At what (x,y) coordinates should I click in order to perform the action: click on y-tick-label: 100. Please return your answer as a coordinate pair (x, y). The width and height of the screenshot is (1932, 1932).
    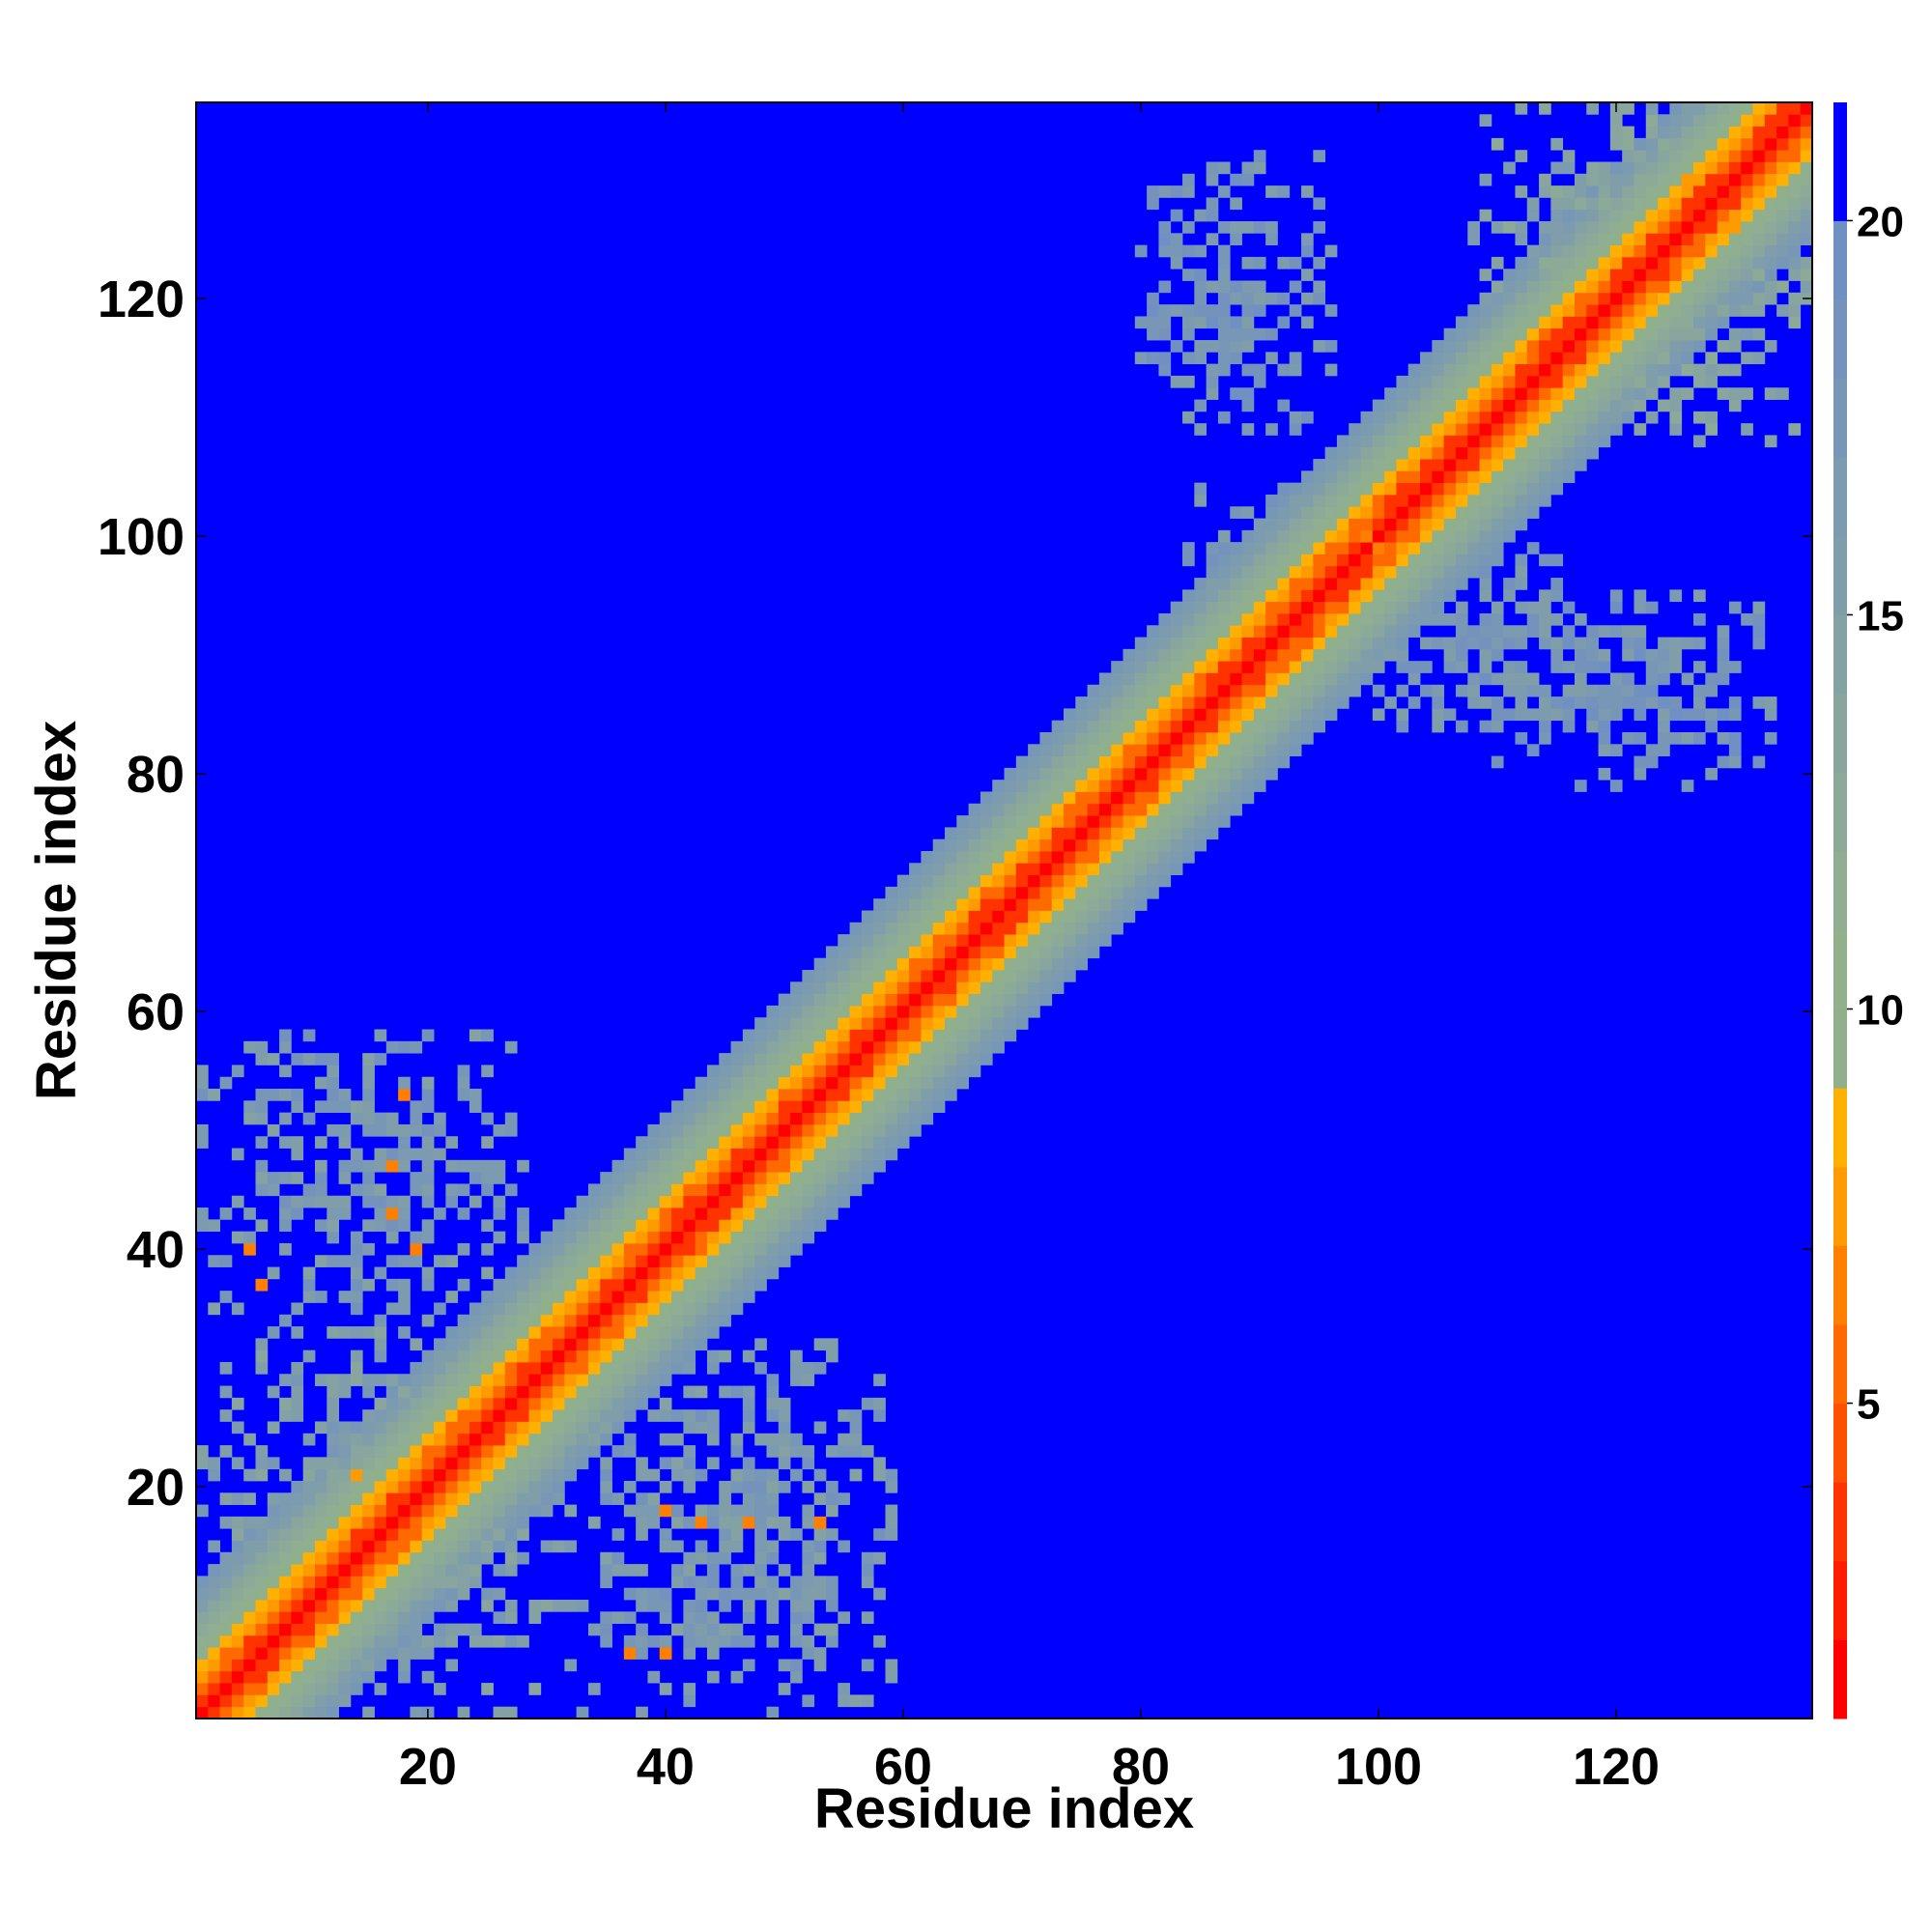
    Looking at the image, I should click on (141, 537).